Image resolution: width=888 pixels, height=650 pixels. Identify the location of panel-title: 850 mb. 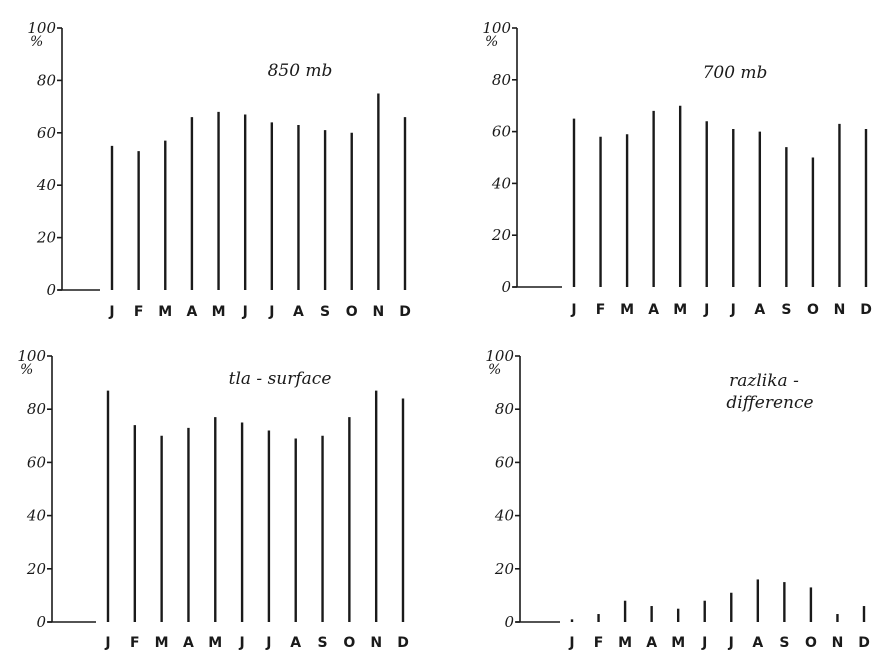
(300, 71).